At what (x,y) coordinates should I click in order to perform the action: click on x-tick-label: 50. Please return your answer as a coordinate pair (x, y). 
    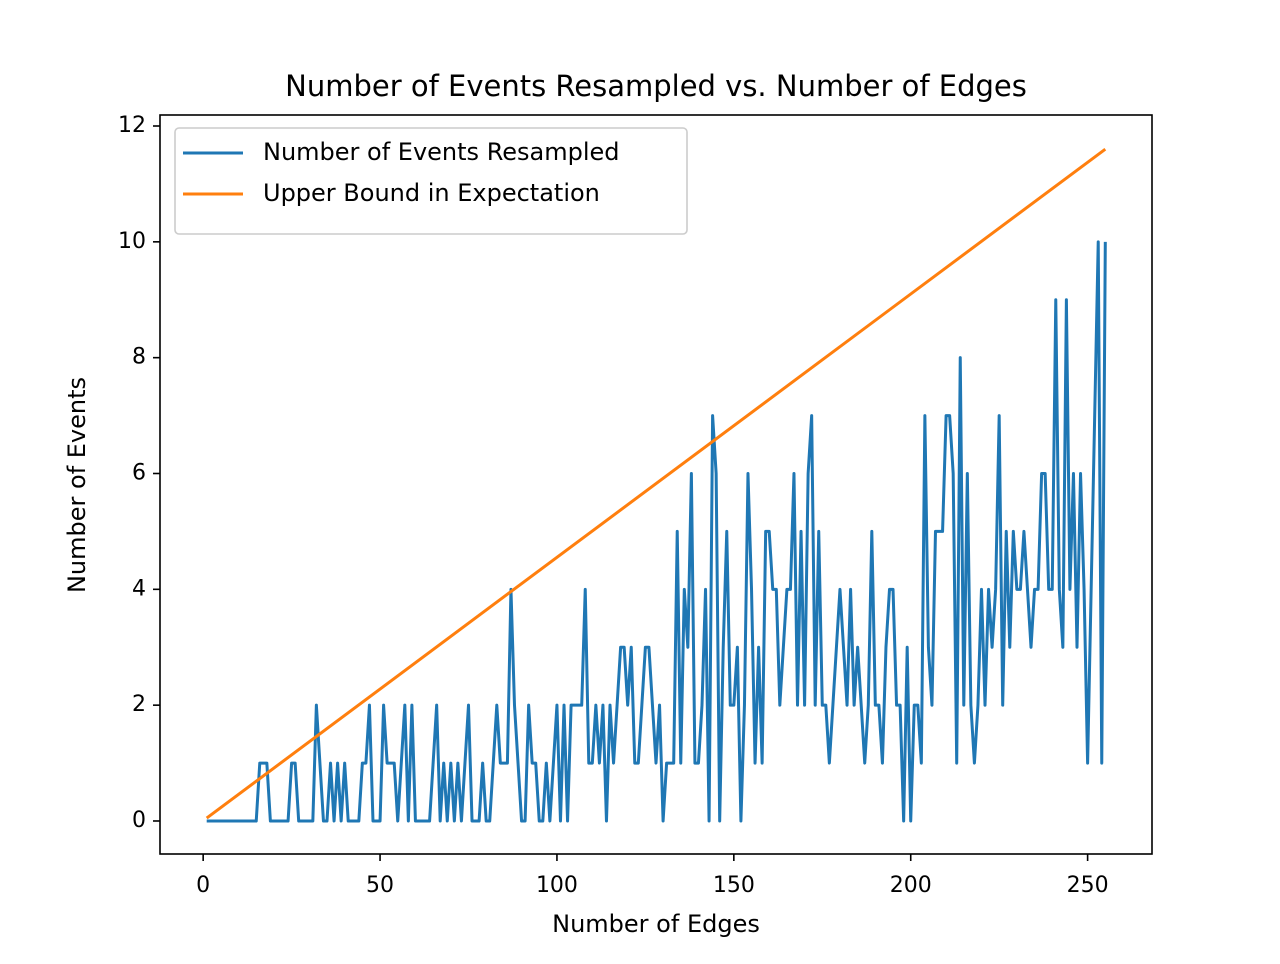
    Looking at the image, I should click on (380, 885).